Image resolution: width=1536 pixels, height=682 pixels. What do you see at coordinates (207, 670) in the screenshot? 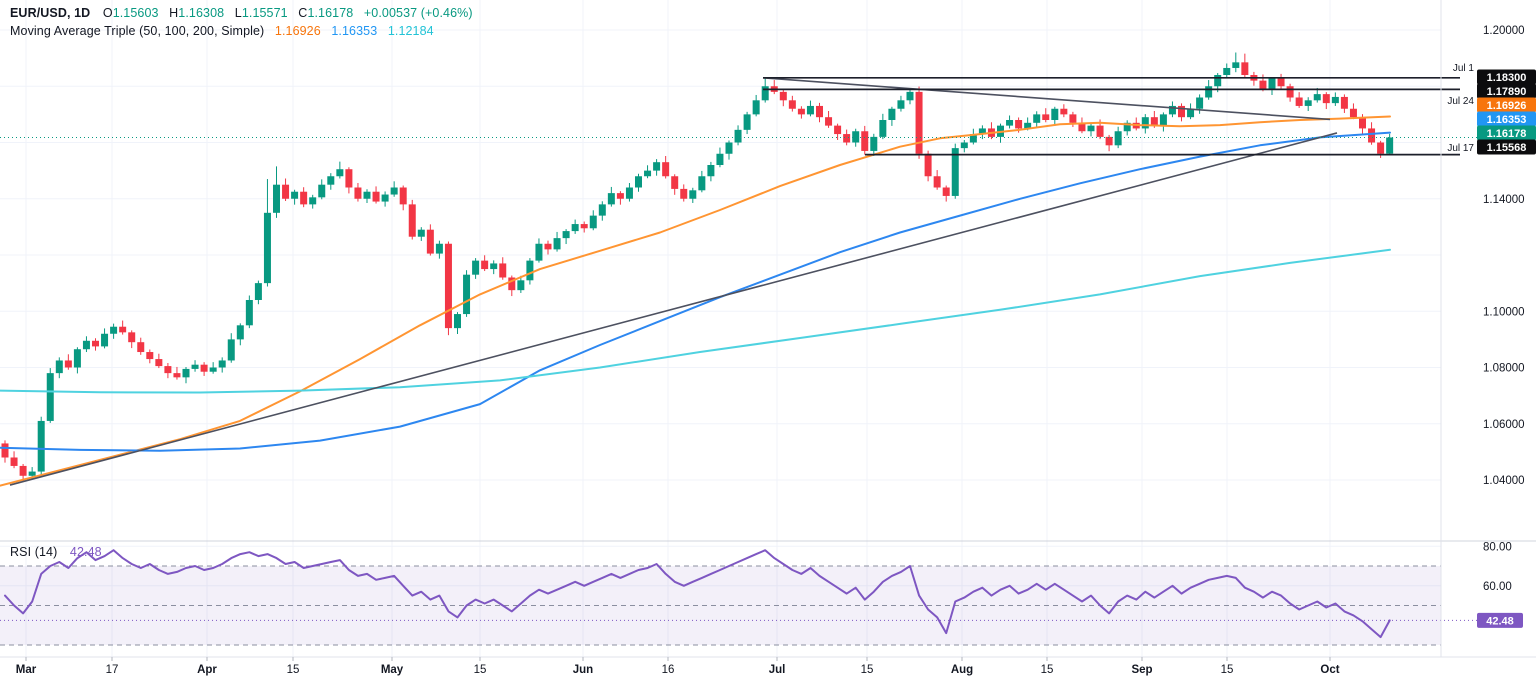
I see `time-axis-label: Apr` at bounding box center [207, 670].